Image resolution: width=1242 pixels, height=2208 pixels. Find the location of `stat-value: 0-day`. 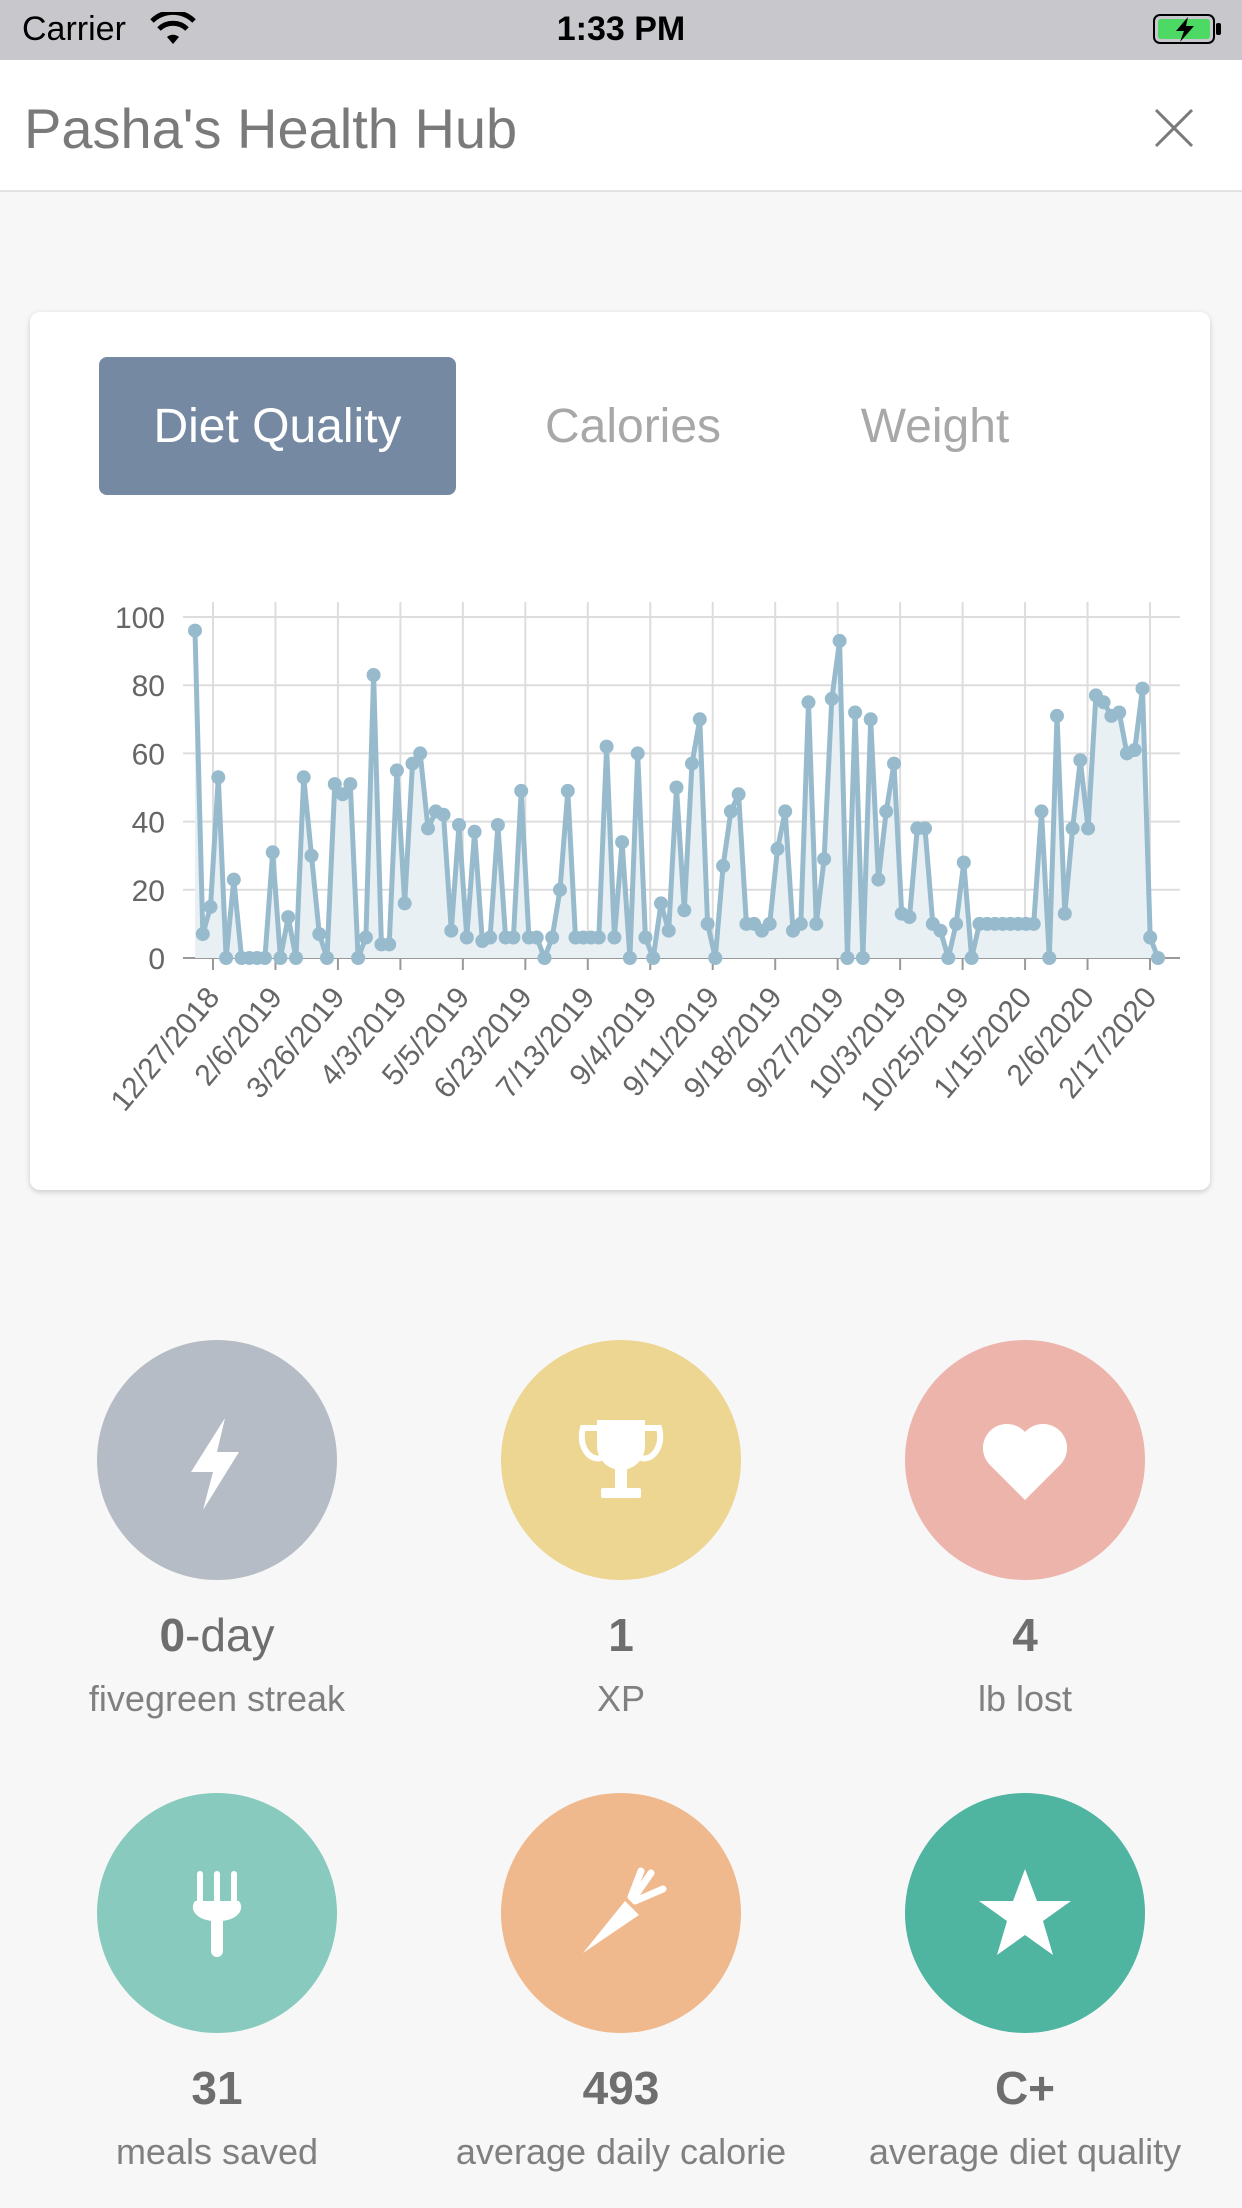

stat-value: 0-day is located at coordinates (217, 1636).